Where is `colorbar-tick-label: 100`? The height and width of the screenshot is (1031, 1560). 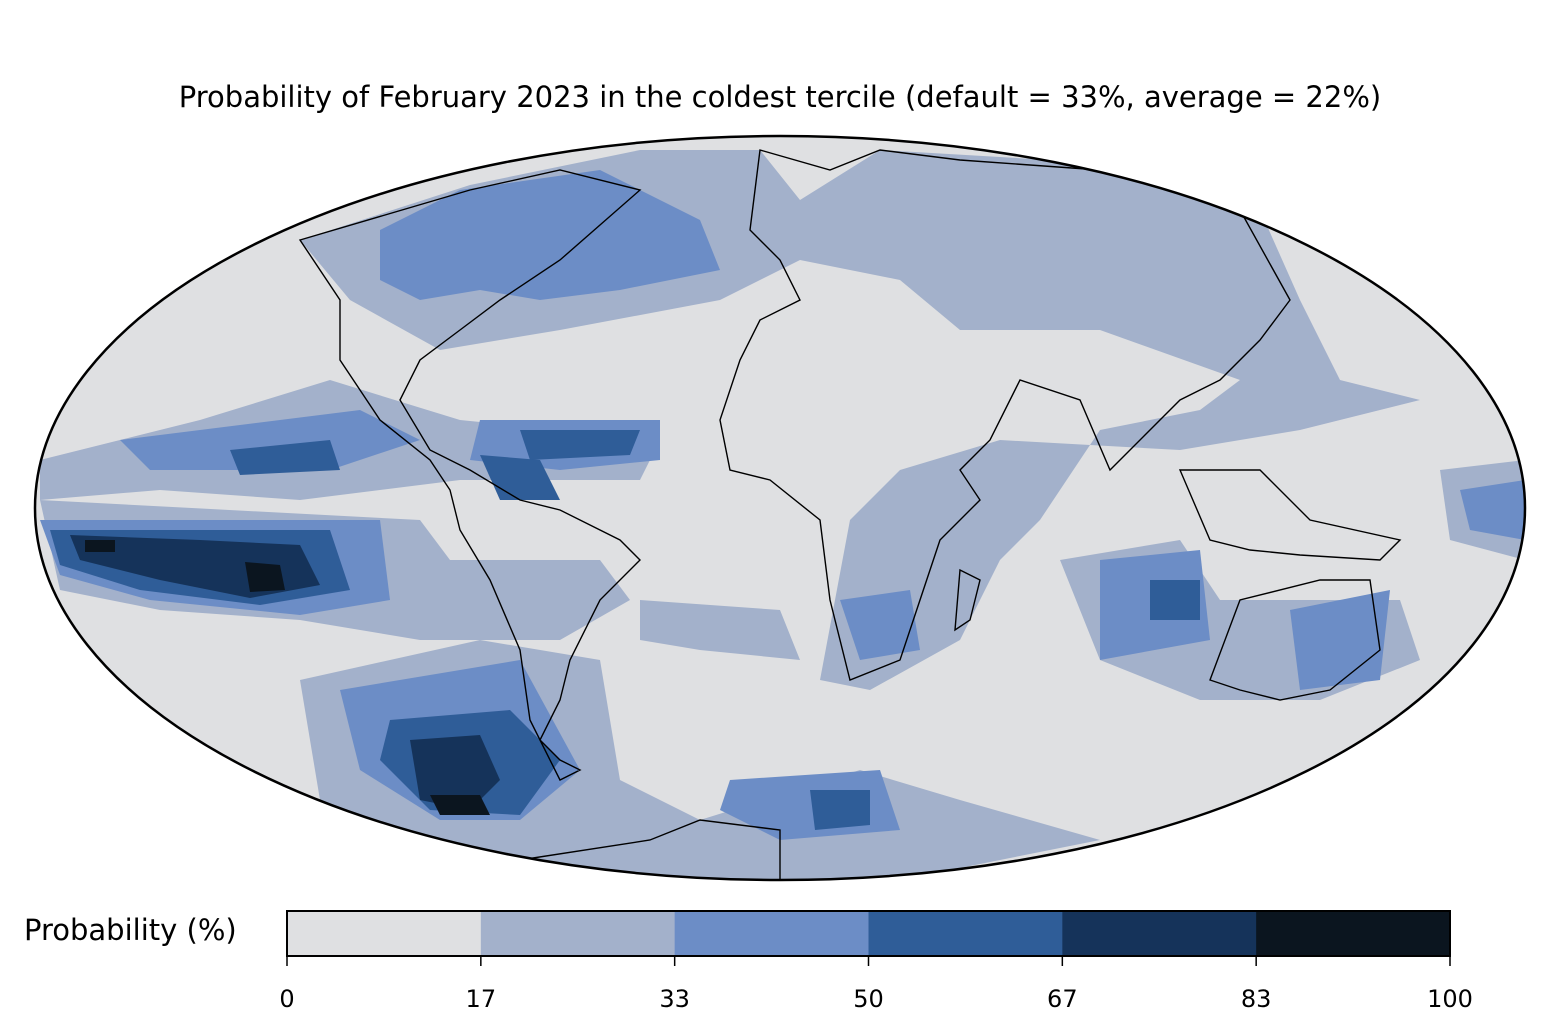
colorbar-tick-label: 100 is located at coordinates (1450, 999).